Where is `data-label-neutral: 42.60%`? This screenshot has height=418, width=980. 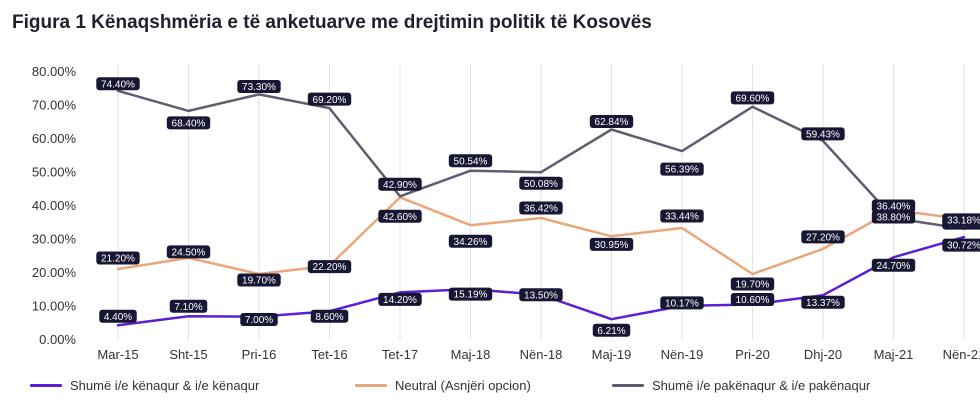 data-label-neutral: 42.60% is located at coordinates (400, 217).